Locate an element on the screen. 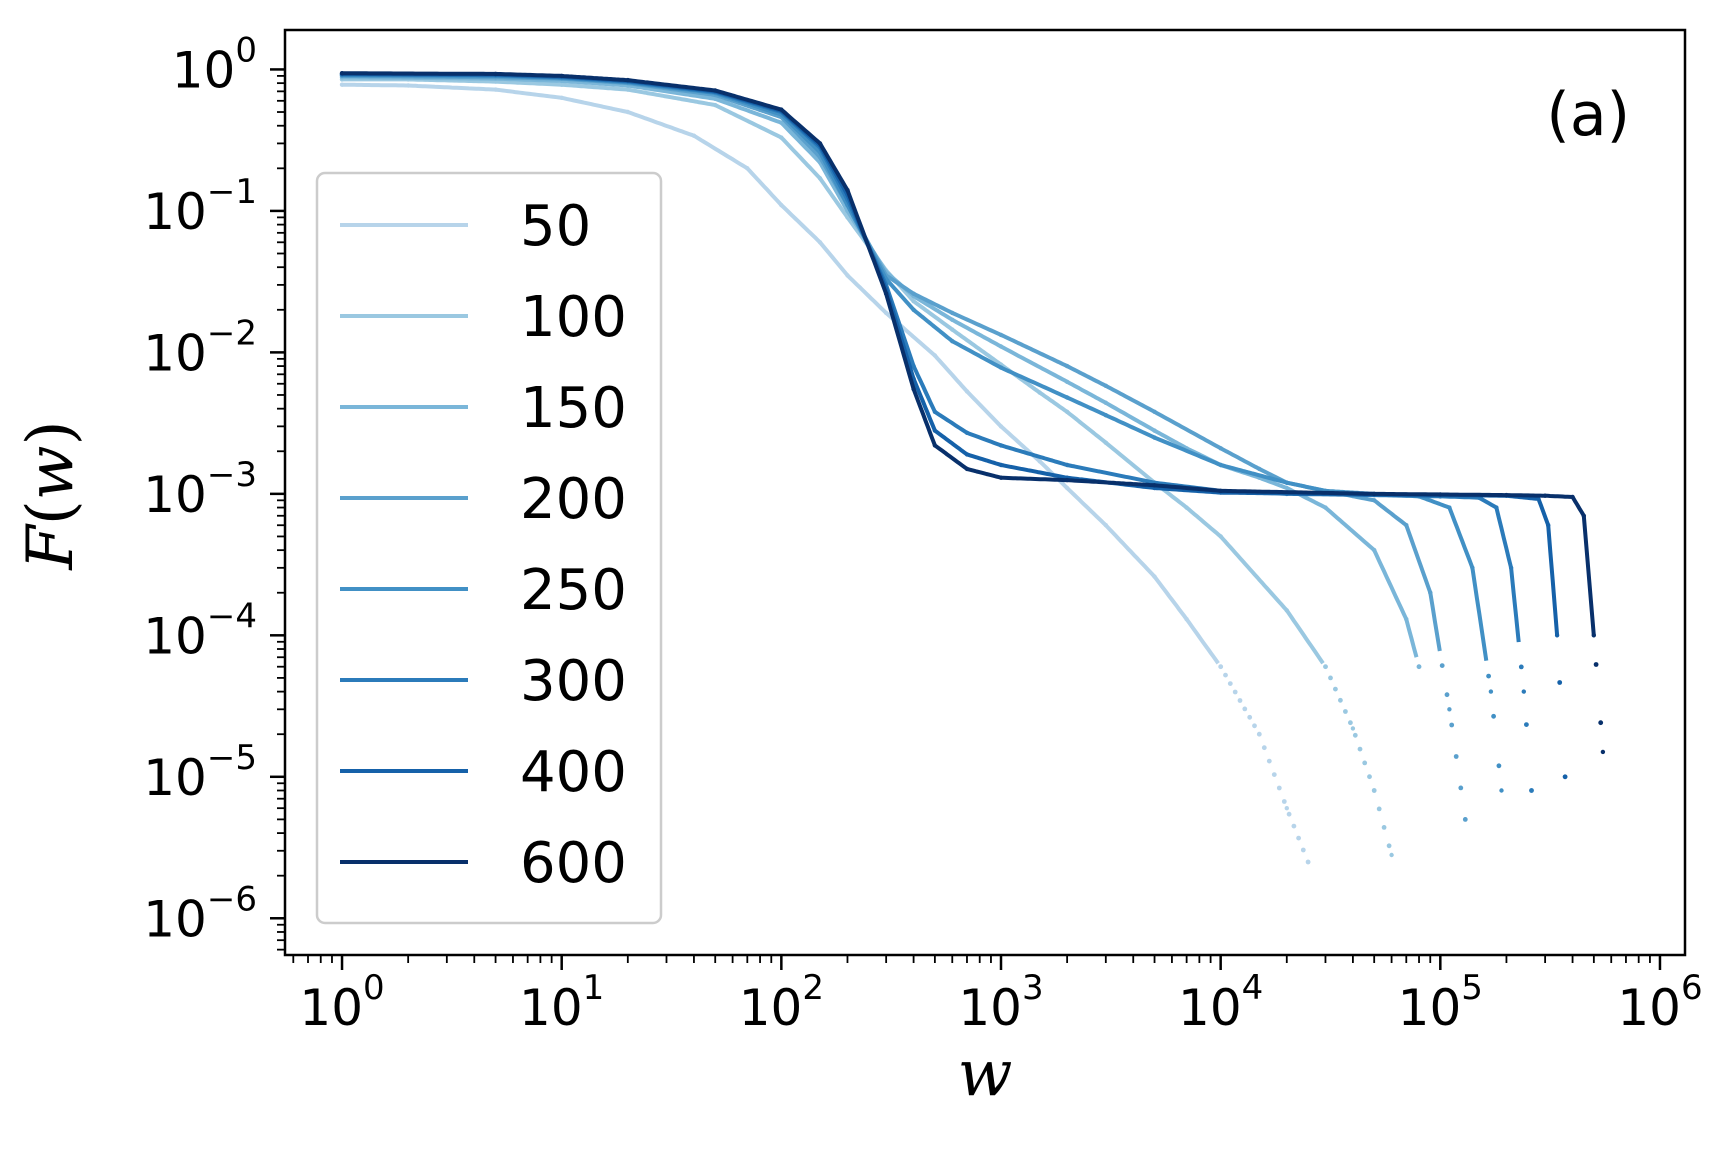  x-tick-label: 10⁶ is located at coordinates (1659, 1002).